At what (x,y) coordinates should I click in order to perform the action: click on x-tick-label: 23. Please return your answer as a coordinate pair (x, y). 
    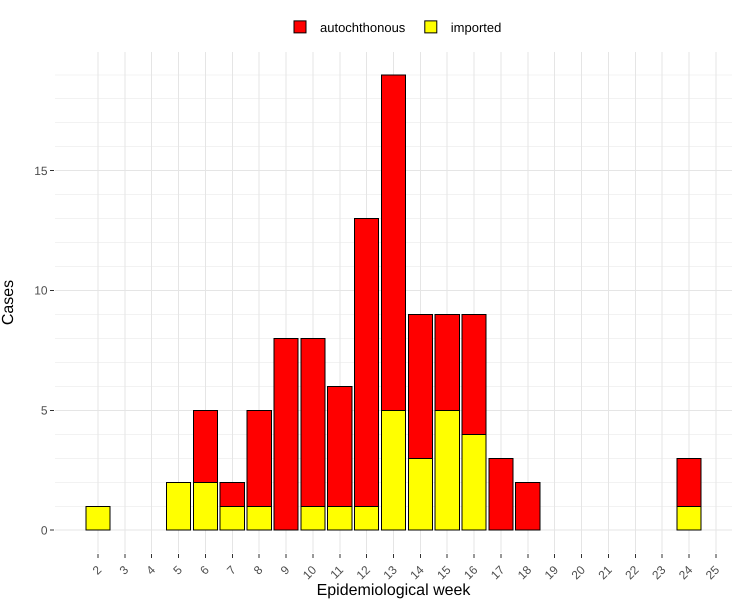
    Looking at the image, I should click on (659, 572).